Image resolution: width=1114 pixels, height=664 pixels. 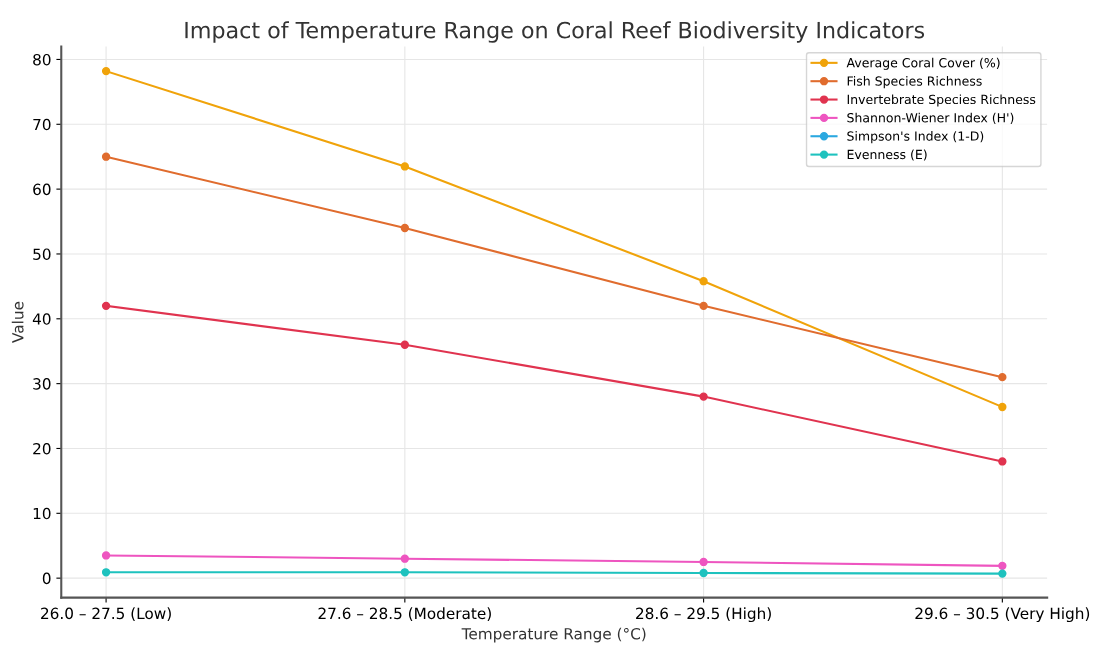 What do you see at coordinates (915, 137) in the screenshot?
I see `legend-label: Simpson's Index (1-D)` at bounding box center [915, 137].